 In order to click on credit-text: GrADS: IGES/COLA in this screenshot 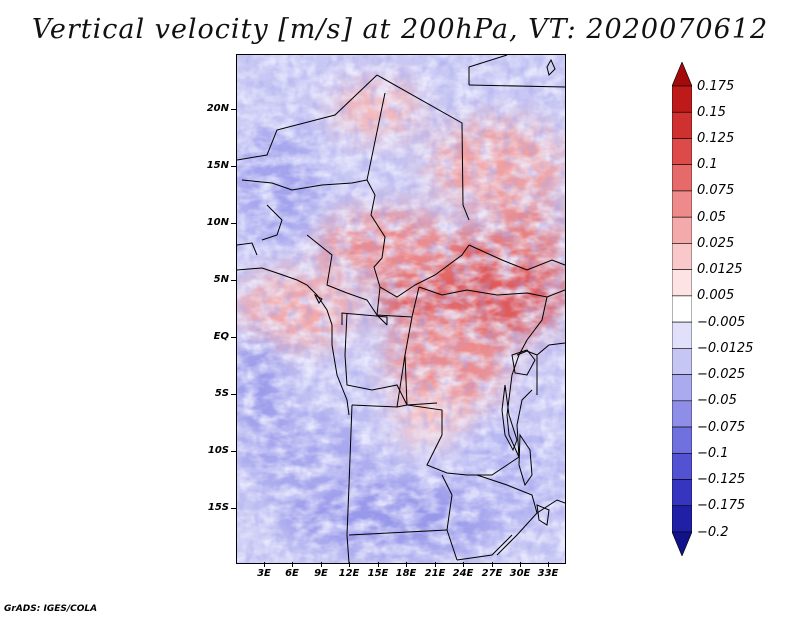, I will do `click(51, 609)`.